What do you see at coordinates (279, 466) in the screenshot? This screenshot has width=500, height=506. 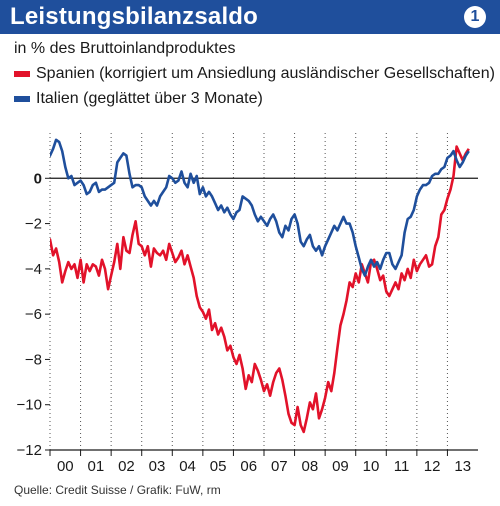 I see `x-tick-label: 07` at bounding box center [279, 466].